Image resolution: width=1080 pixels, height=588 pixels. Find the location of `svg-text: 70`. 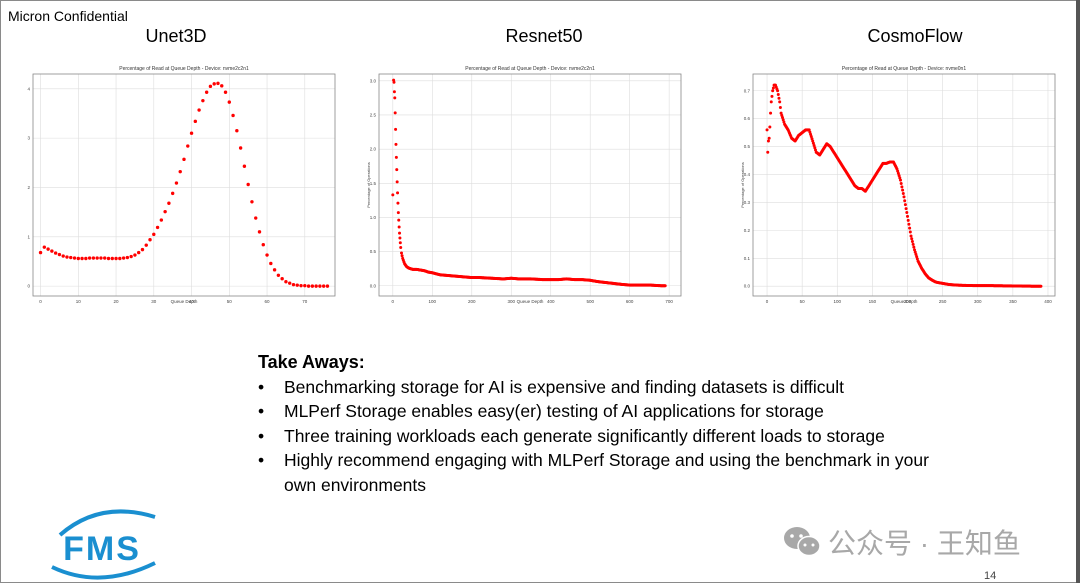

svg-text: 70 is located at coordinates (305, 301).